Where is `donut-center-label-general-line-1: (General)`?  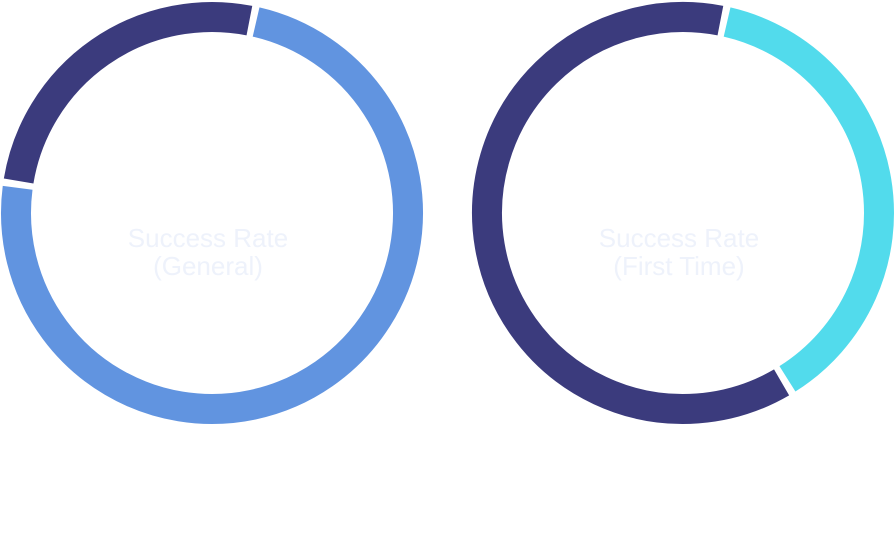
donut-center-label-general-line-1: (General) is located at coordinates (208, 266).